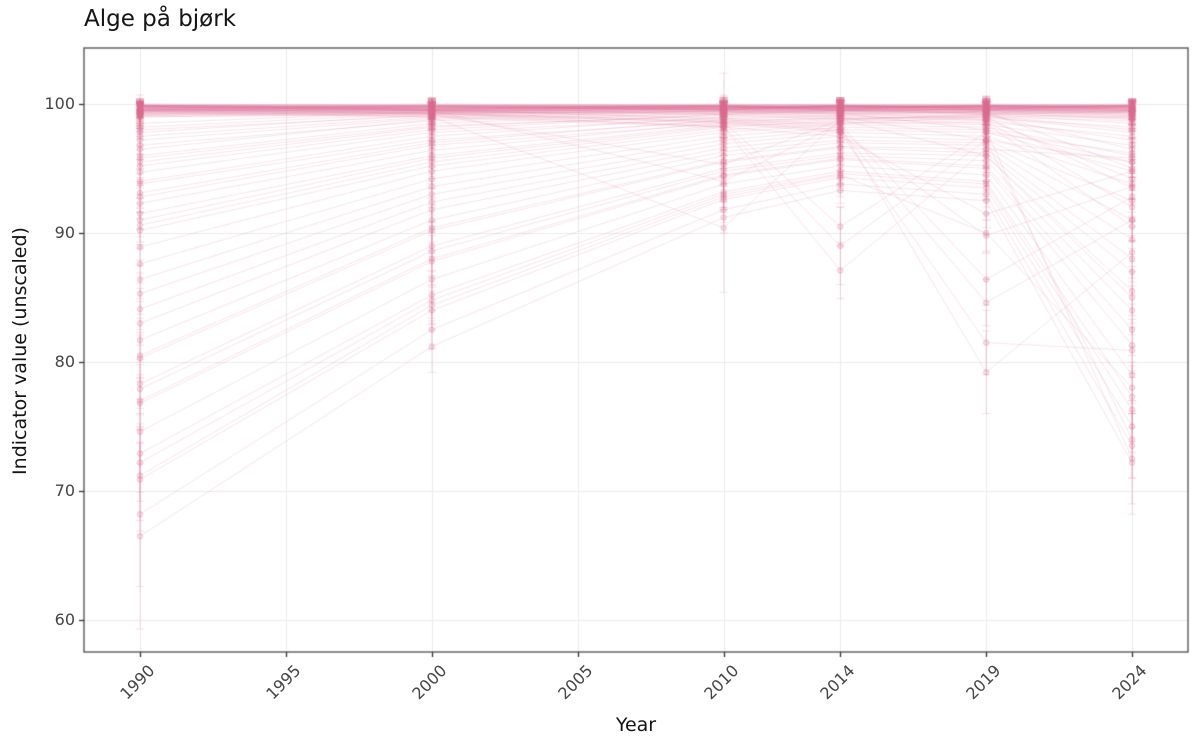  What do you see at coordinates (64, 362) in the screenshot?
I see `y-tick-label: 80` at bounding box center [64, 362].